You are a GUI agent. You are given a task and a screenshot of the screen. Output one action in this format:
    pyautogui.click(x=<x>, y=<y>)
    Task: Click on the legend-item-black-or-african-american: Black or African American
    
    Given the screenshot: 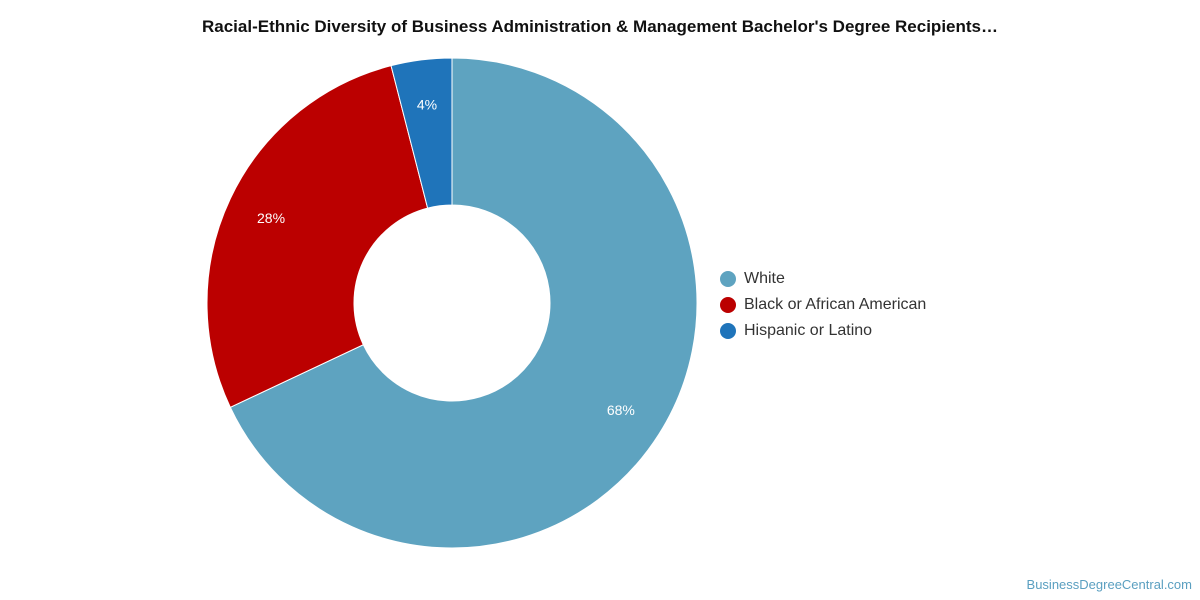 What is the action you would take?
    pyautogui.click(x=823, y=305)
    